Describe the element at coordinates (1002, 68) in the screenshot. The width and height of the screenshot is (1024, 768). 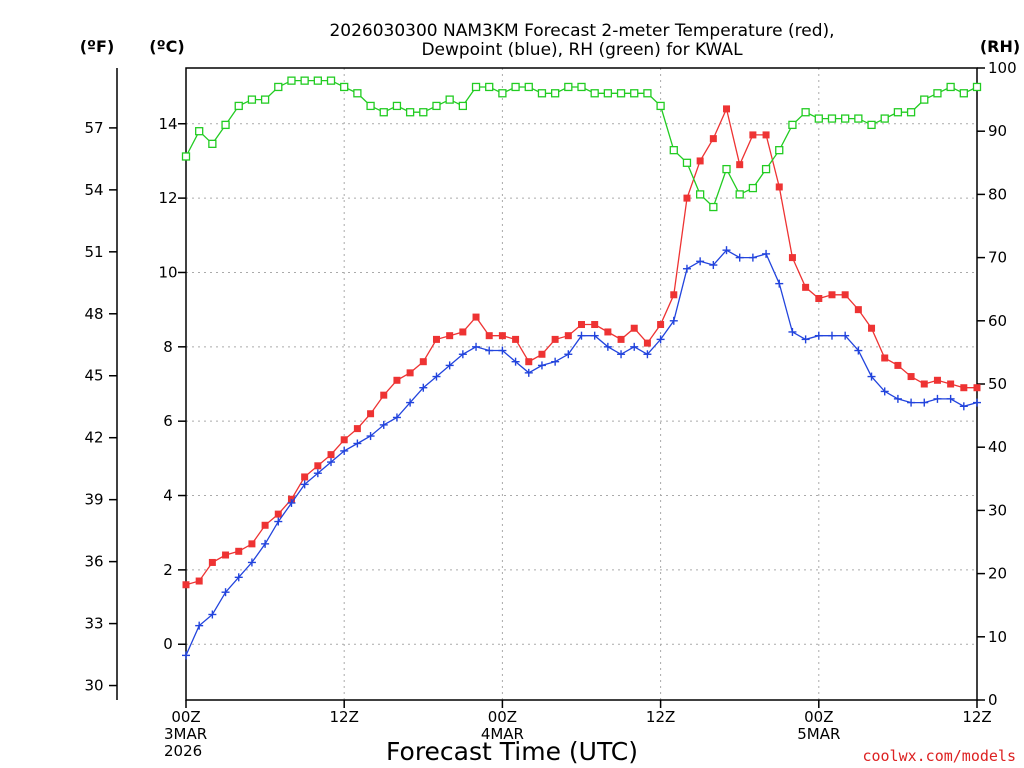
I see `rh-tick-label: 100` at that location.